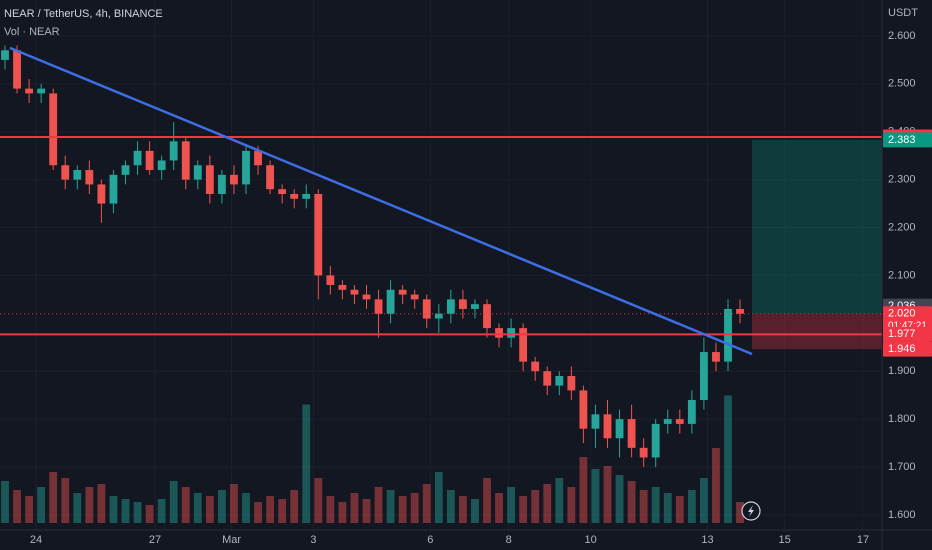 Image resolution: width=932 pixels, height=550 pixels. Describe the element at coordinates (903, 13) in the screenshot. I see `y-axis-label: USDT` at that location.